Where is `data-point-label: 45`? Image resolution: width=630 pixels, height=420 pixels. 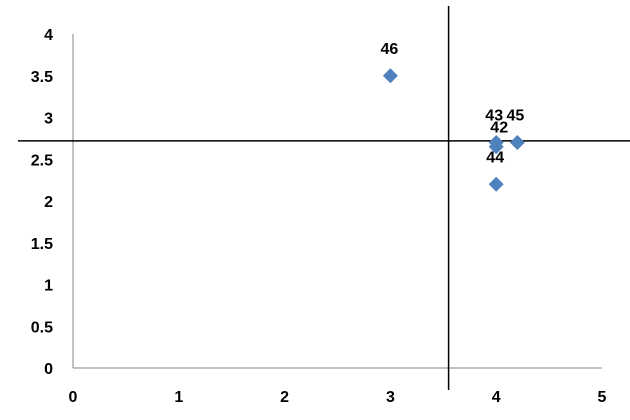 data-point-label: 45 is located at coordinates (515, 116).